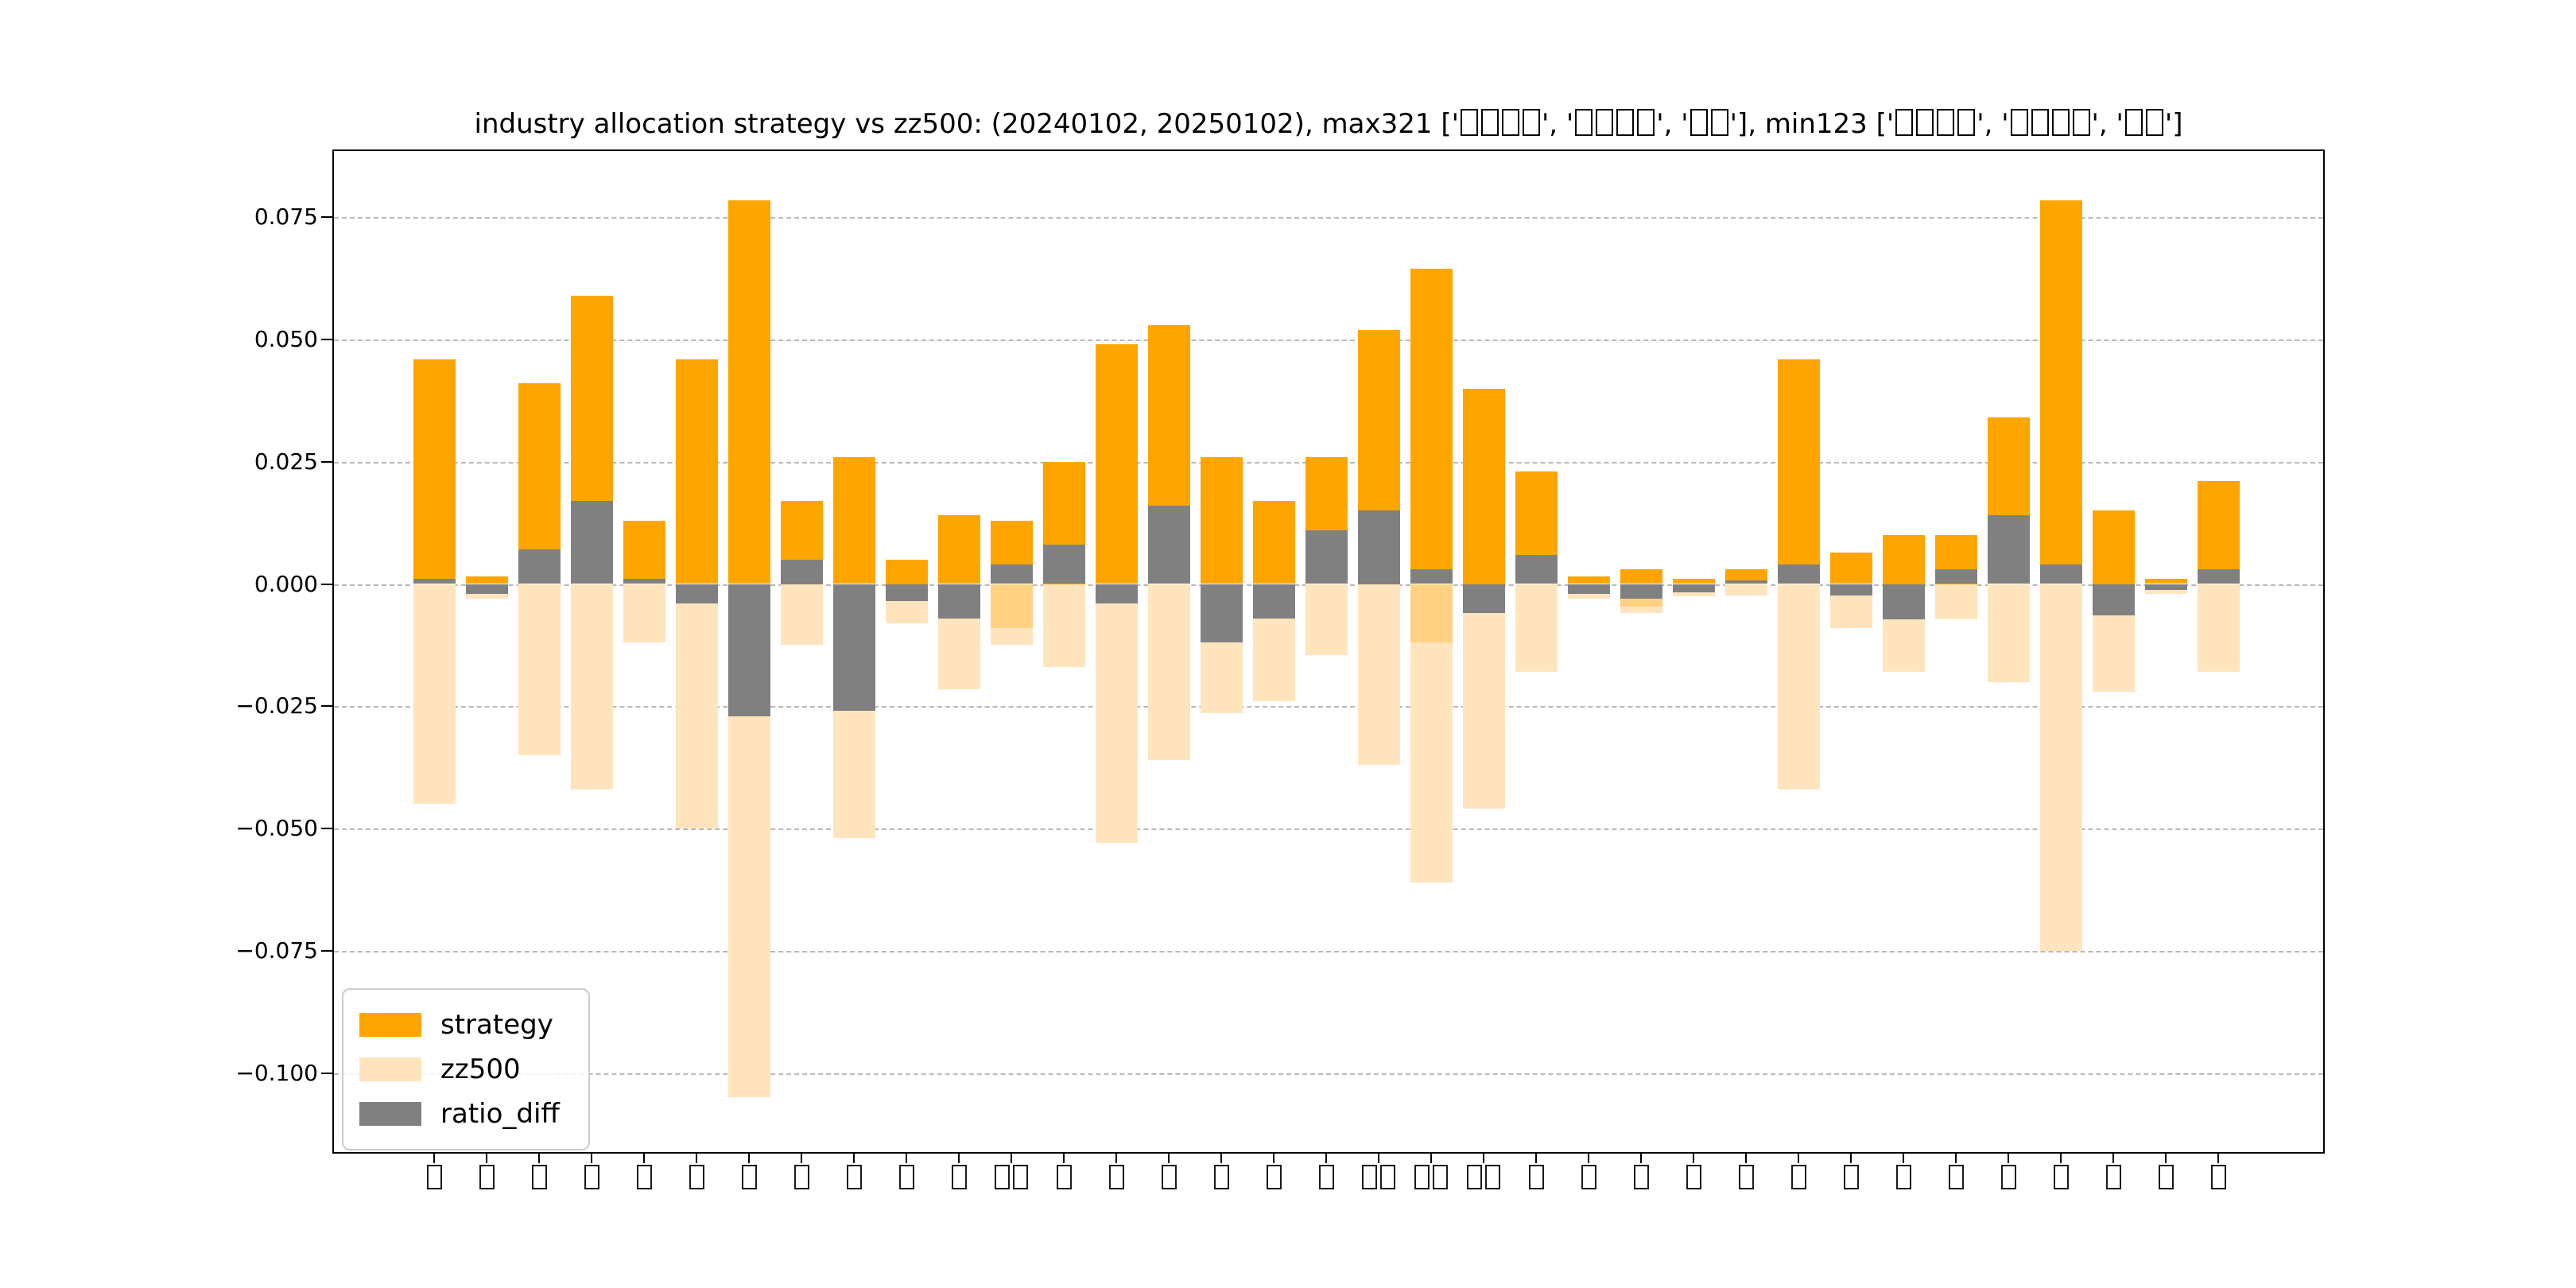 This screenshot has width=2576, height=1288. What do you see at coordinates (286, 584) in the screenshot?
I see `y-tick-label: 0.000` at bounding box center [286, 584].